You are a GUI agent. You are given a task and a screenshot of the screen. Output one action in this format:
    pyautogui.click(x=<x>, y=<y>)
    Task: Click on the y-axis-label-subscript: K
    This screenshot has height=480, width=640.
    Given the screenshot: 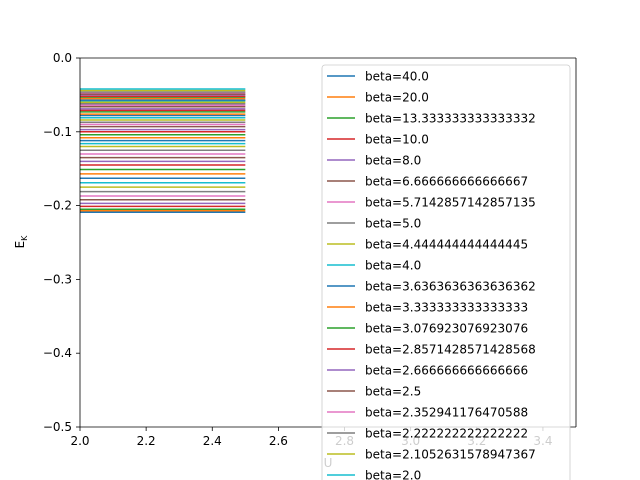 What is the action you would take?
    pyautogui.click(x=24, y=238)
    